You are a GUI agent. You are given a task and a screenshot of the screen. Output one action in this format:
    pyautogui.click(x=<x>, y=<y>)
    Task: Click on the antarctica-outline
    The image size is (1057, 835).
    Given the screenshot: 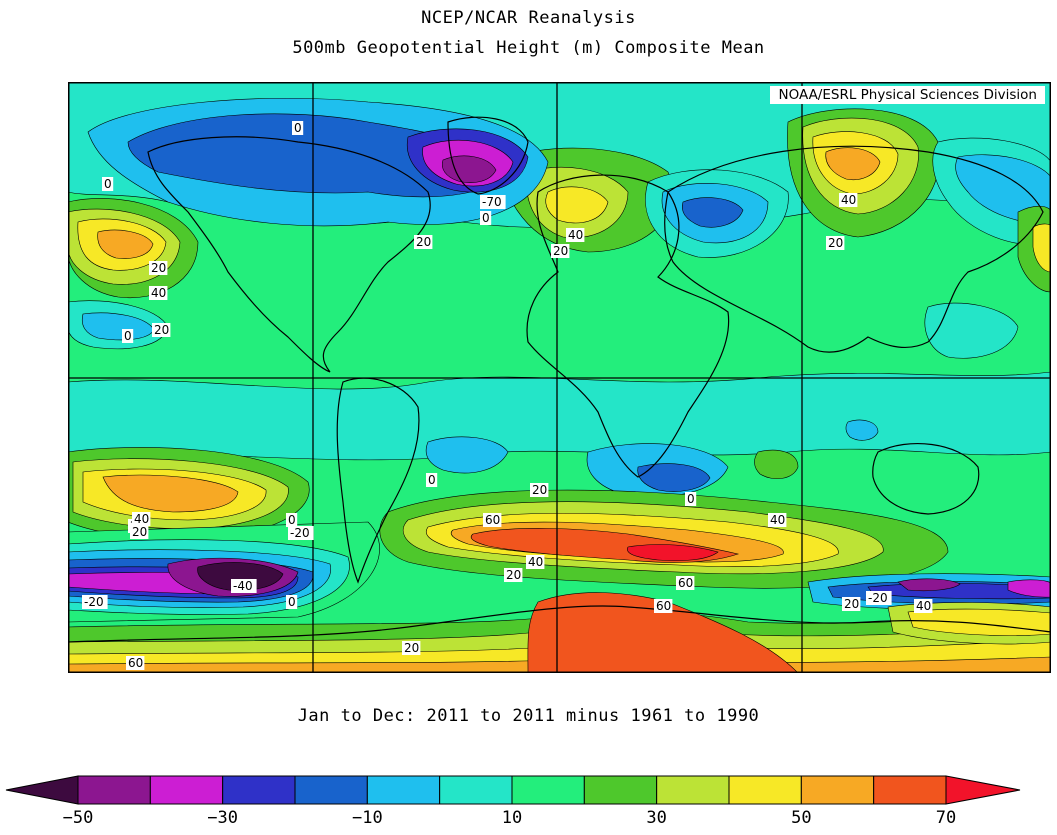 What is the action you would take?
    pyautogui.click(x=559, y=624)
    